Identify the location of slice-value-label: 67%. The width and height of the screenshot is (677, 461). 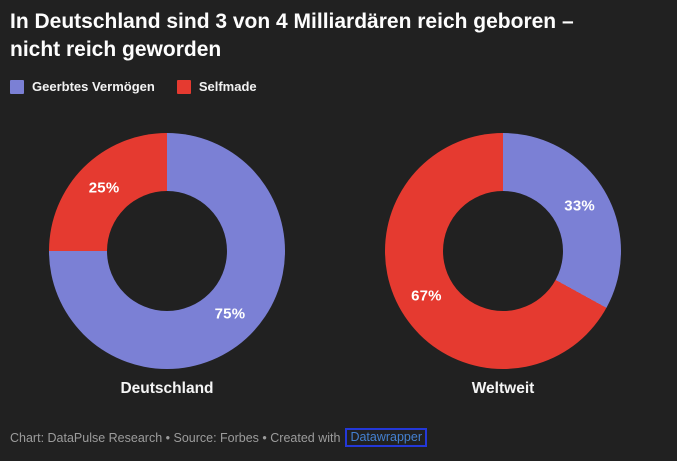
(426, 296).